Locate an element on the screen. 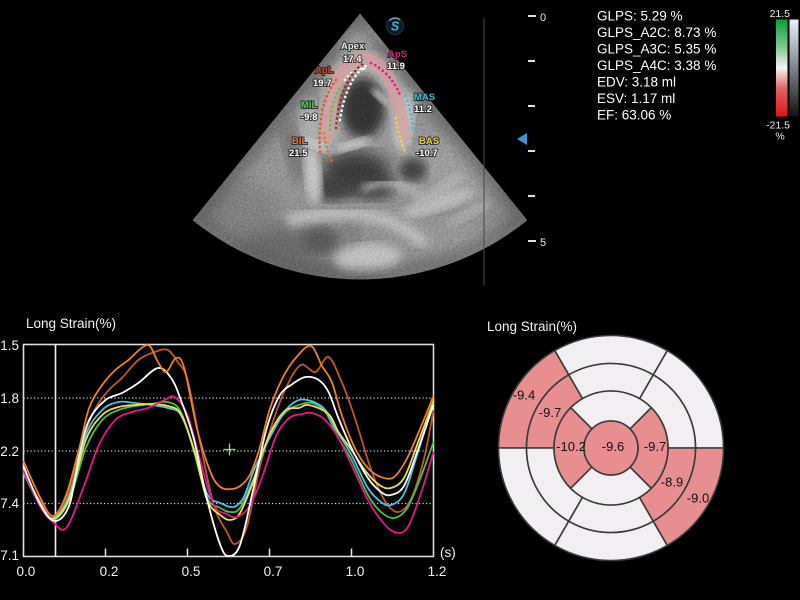 This screenshot has width=800, height=600. svg-text: 0 is located at coordinates (543, 18).